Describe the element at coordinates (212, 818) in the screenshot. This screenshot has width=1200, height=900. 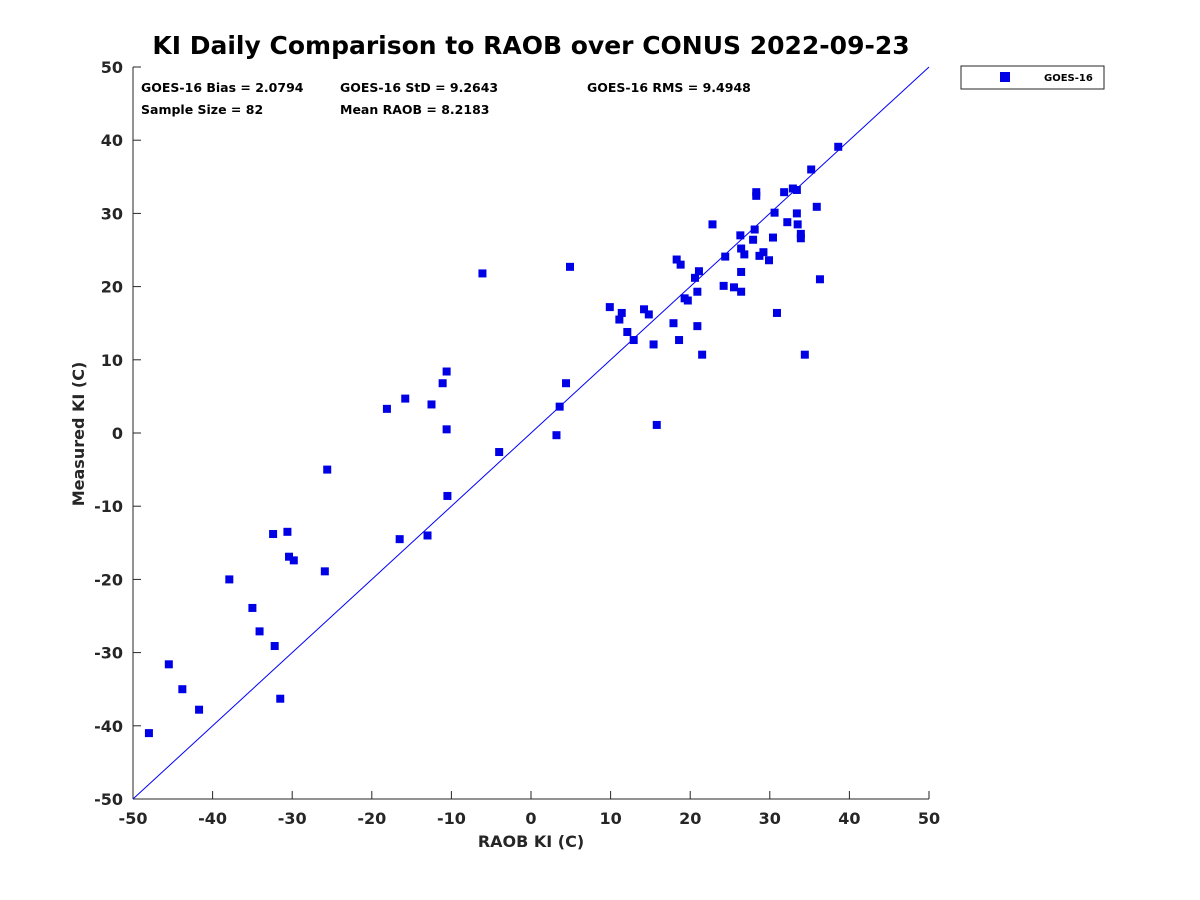
I see `x-tick-label: -40` at that location.